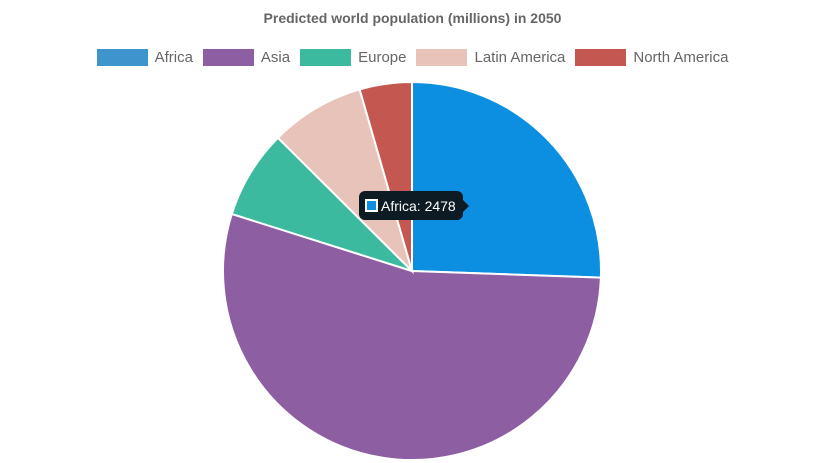  I want to click on legend-item-latin-america: Latin America, so click(490, 57).